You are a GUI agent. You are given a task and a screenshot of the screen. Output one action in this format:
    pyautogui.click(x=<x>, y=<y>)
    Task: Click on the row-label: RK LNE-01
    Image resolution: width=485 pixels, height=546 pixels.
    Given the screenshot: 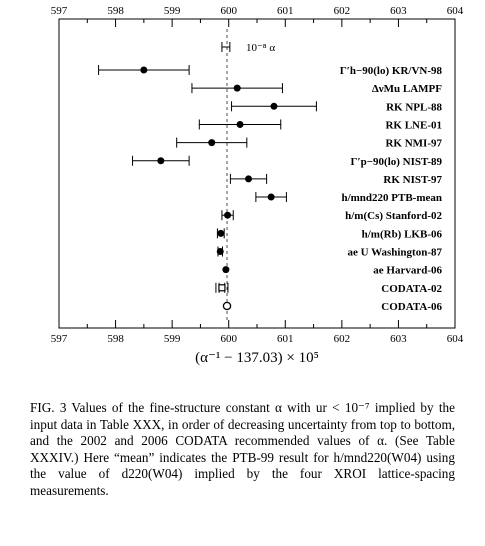 What is the action you would take?
    pyautogui.click(x=413, y=125)
    